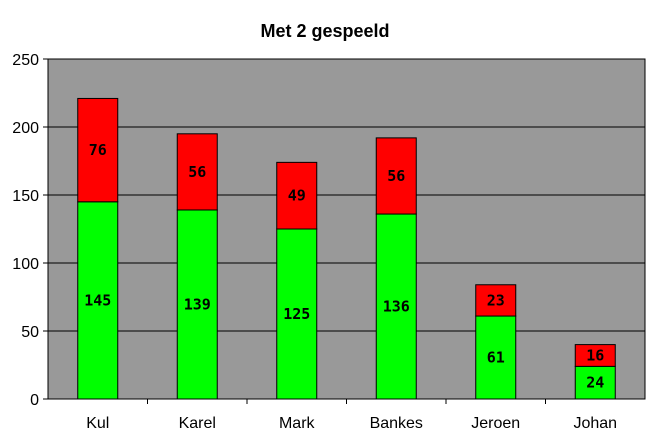  Describe the element at coordinates (97, 423) in the screenshot. I see `x-tick-label: Kul` at that location.